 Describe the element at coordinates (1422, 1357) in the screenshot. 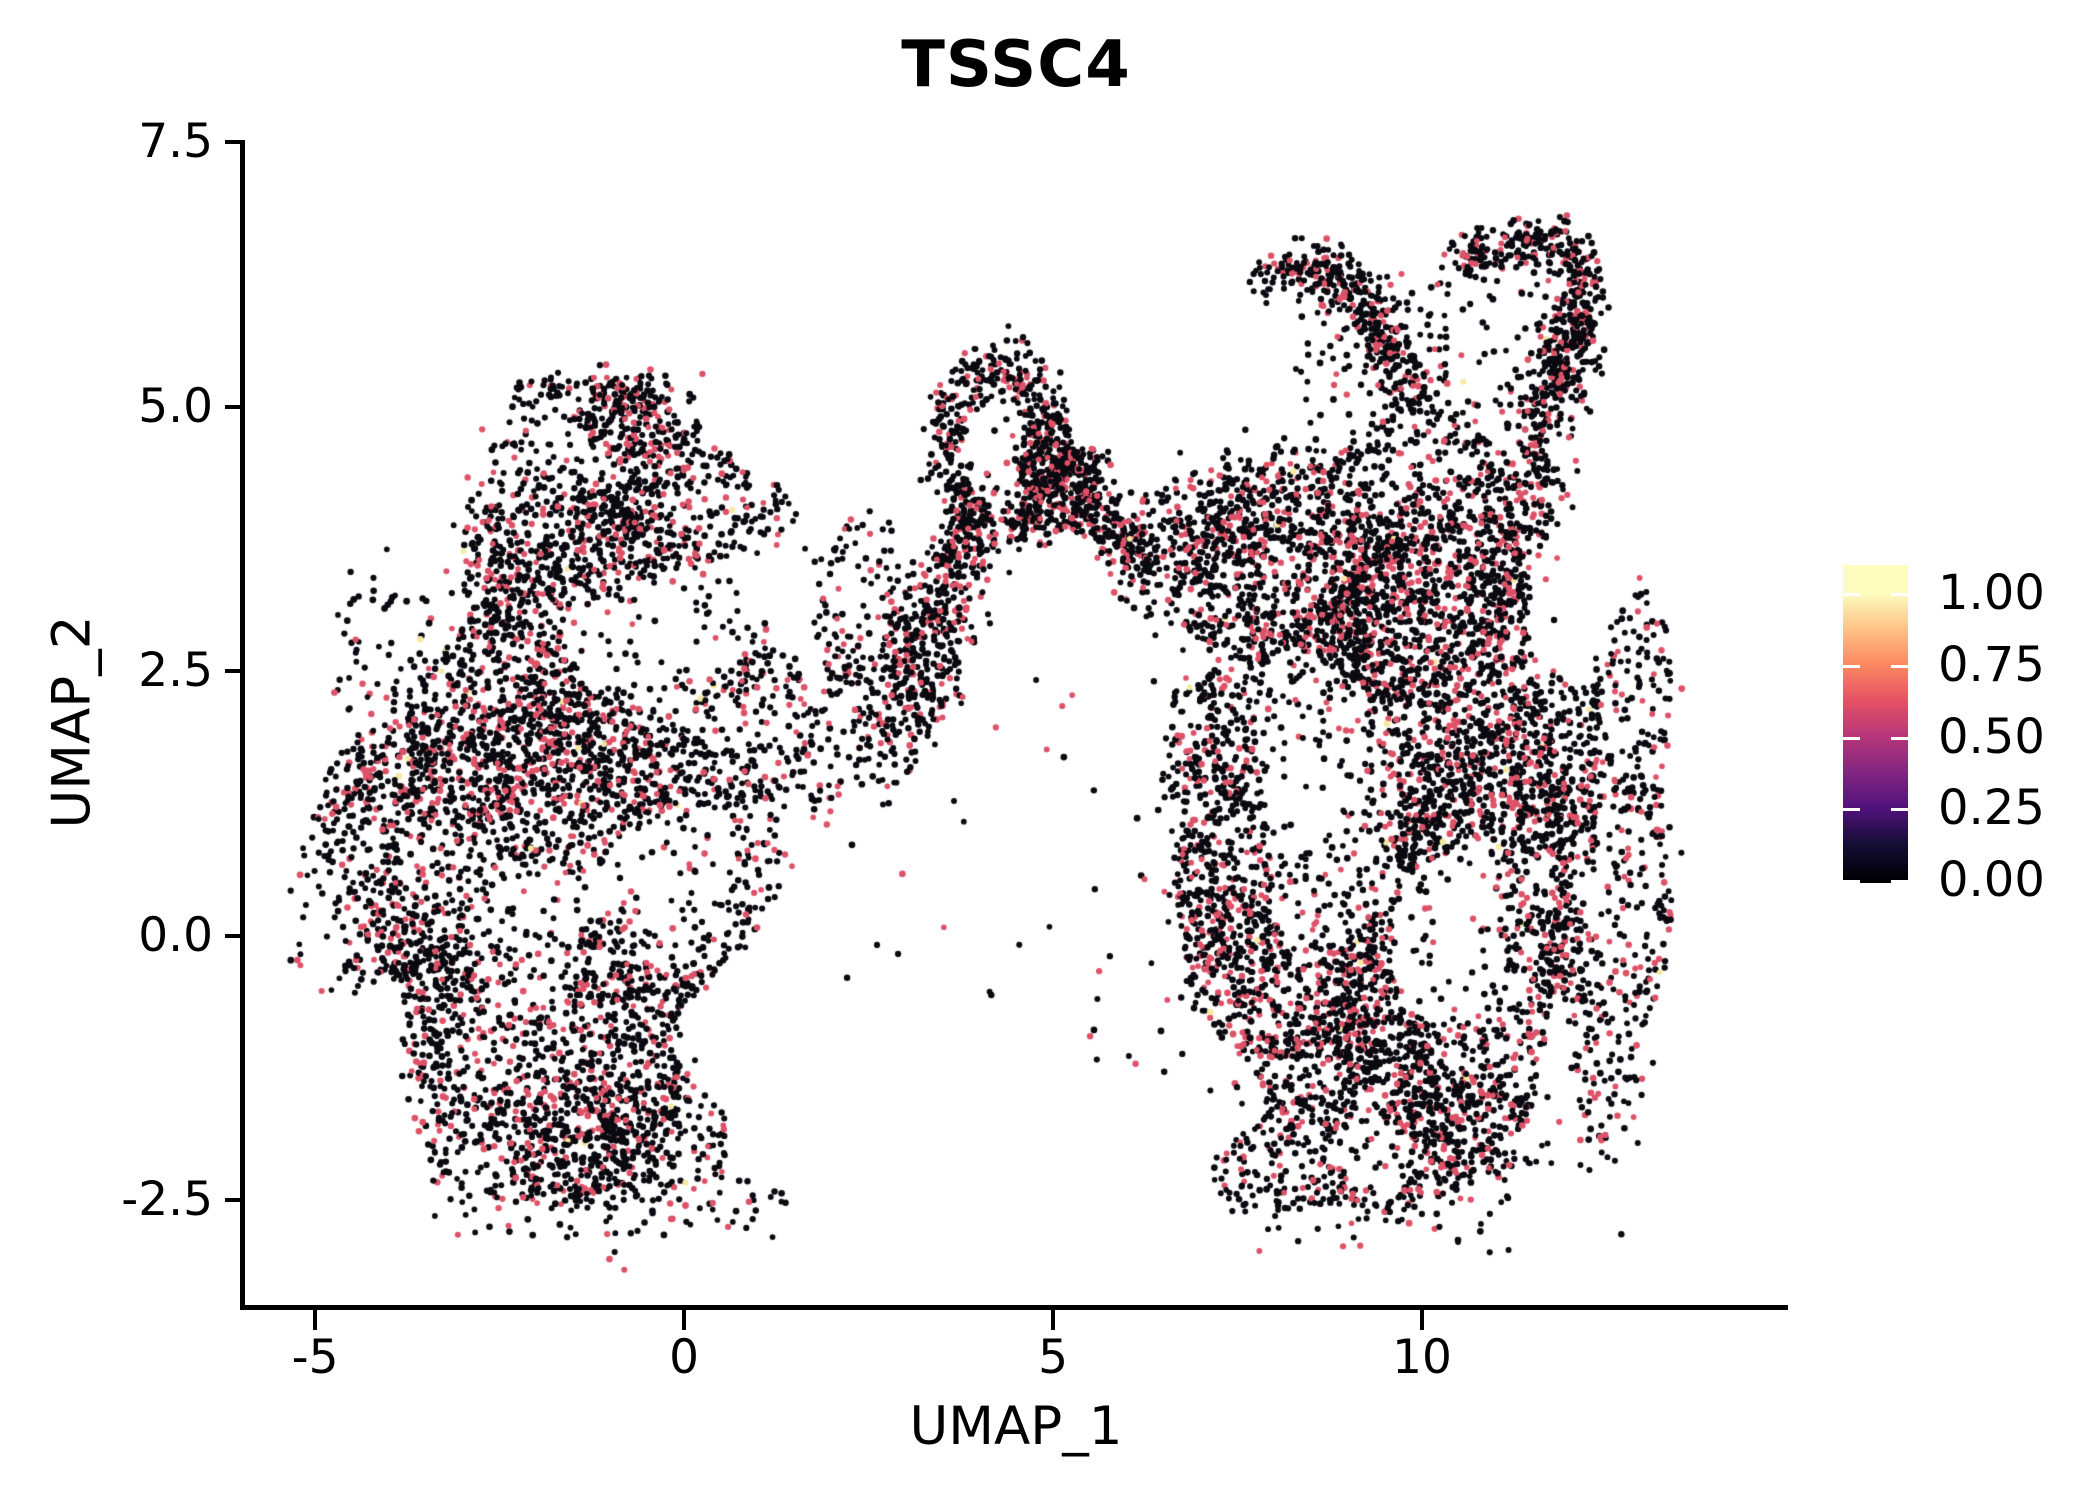

I see `x-tick-label: 10` at that location.